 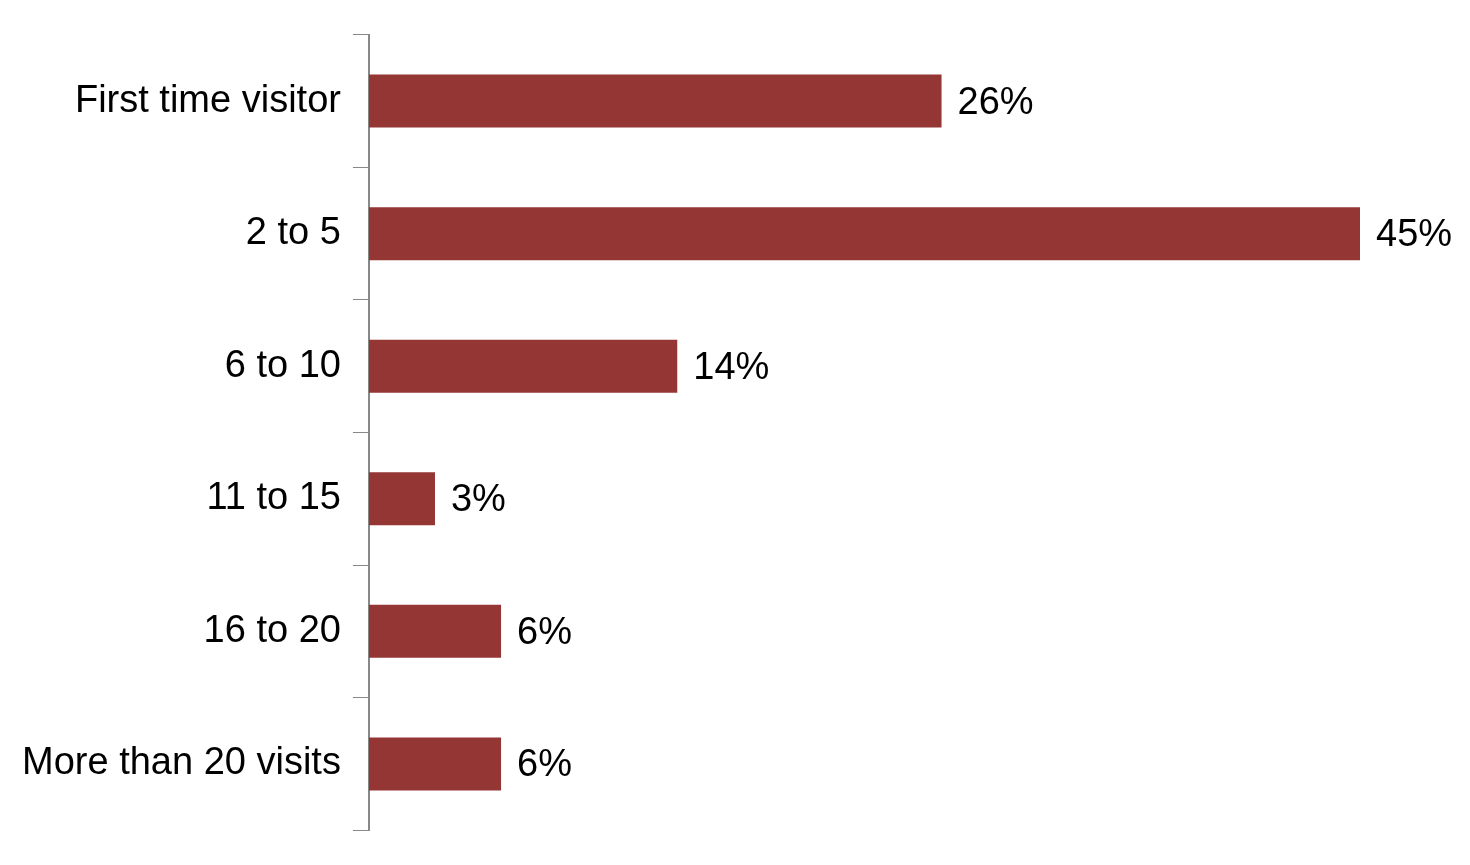 I want to click on y-tick-label: First time visitor, so click(x=208, y=98).